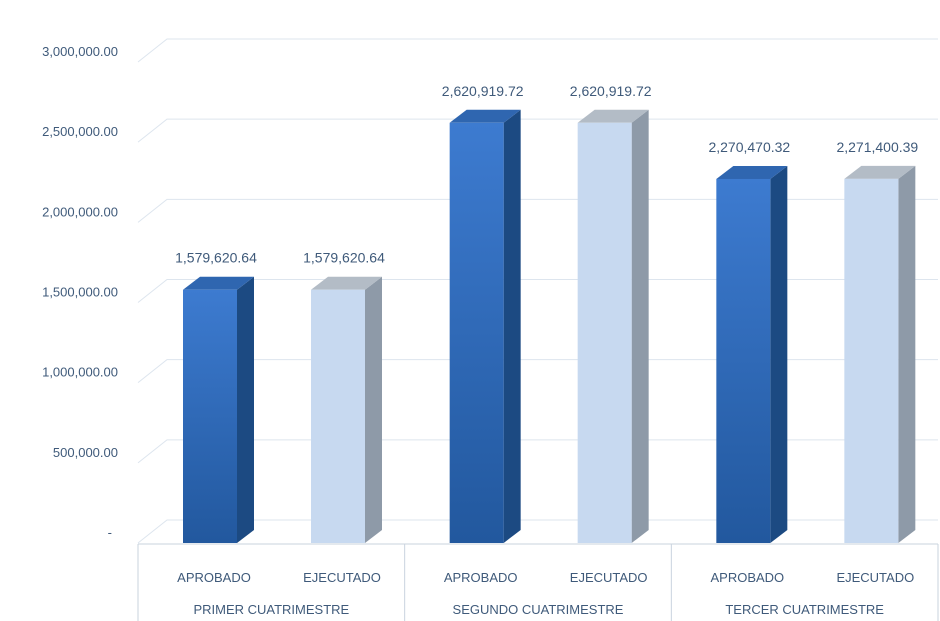  What do you see at coordinates (749, 147) in the screenshot?
I see `data-label: 2,270,470.32` at bounding box center [749, 147].